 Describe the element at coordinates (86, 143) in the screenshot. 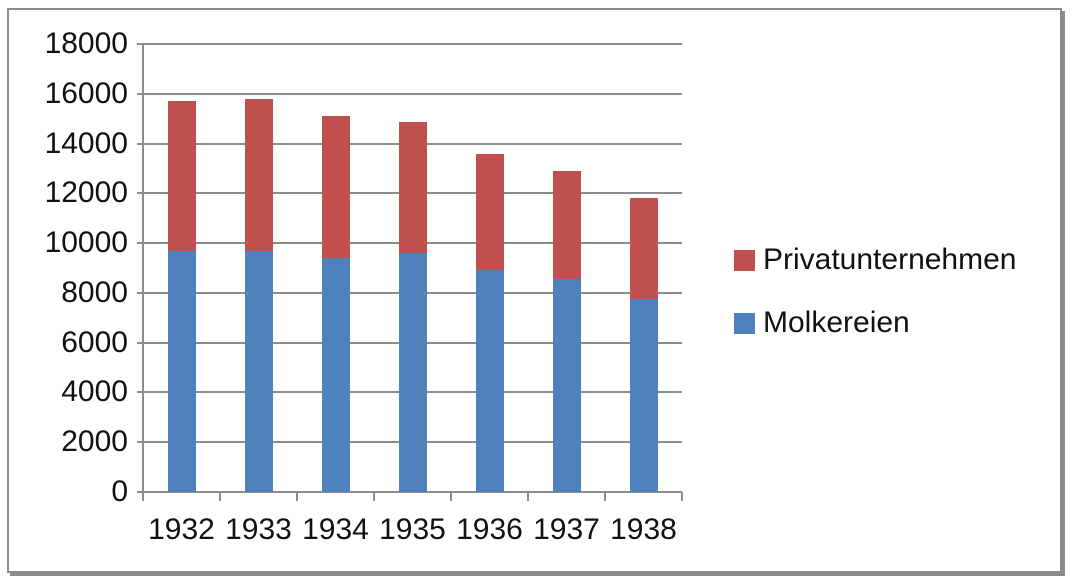

I see `y-axis-label: 14000` at that location.